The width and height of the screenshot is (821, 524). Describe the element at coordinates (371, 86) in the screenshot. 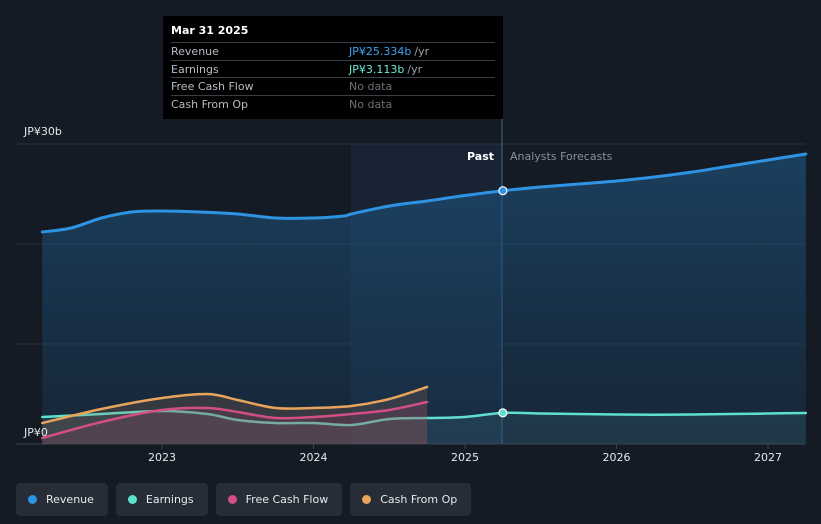

I see `tooltip-value-free-cash-flow: No data` at that location.